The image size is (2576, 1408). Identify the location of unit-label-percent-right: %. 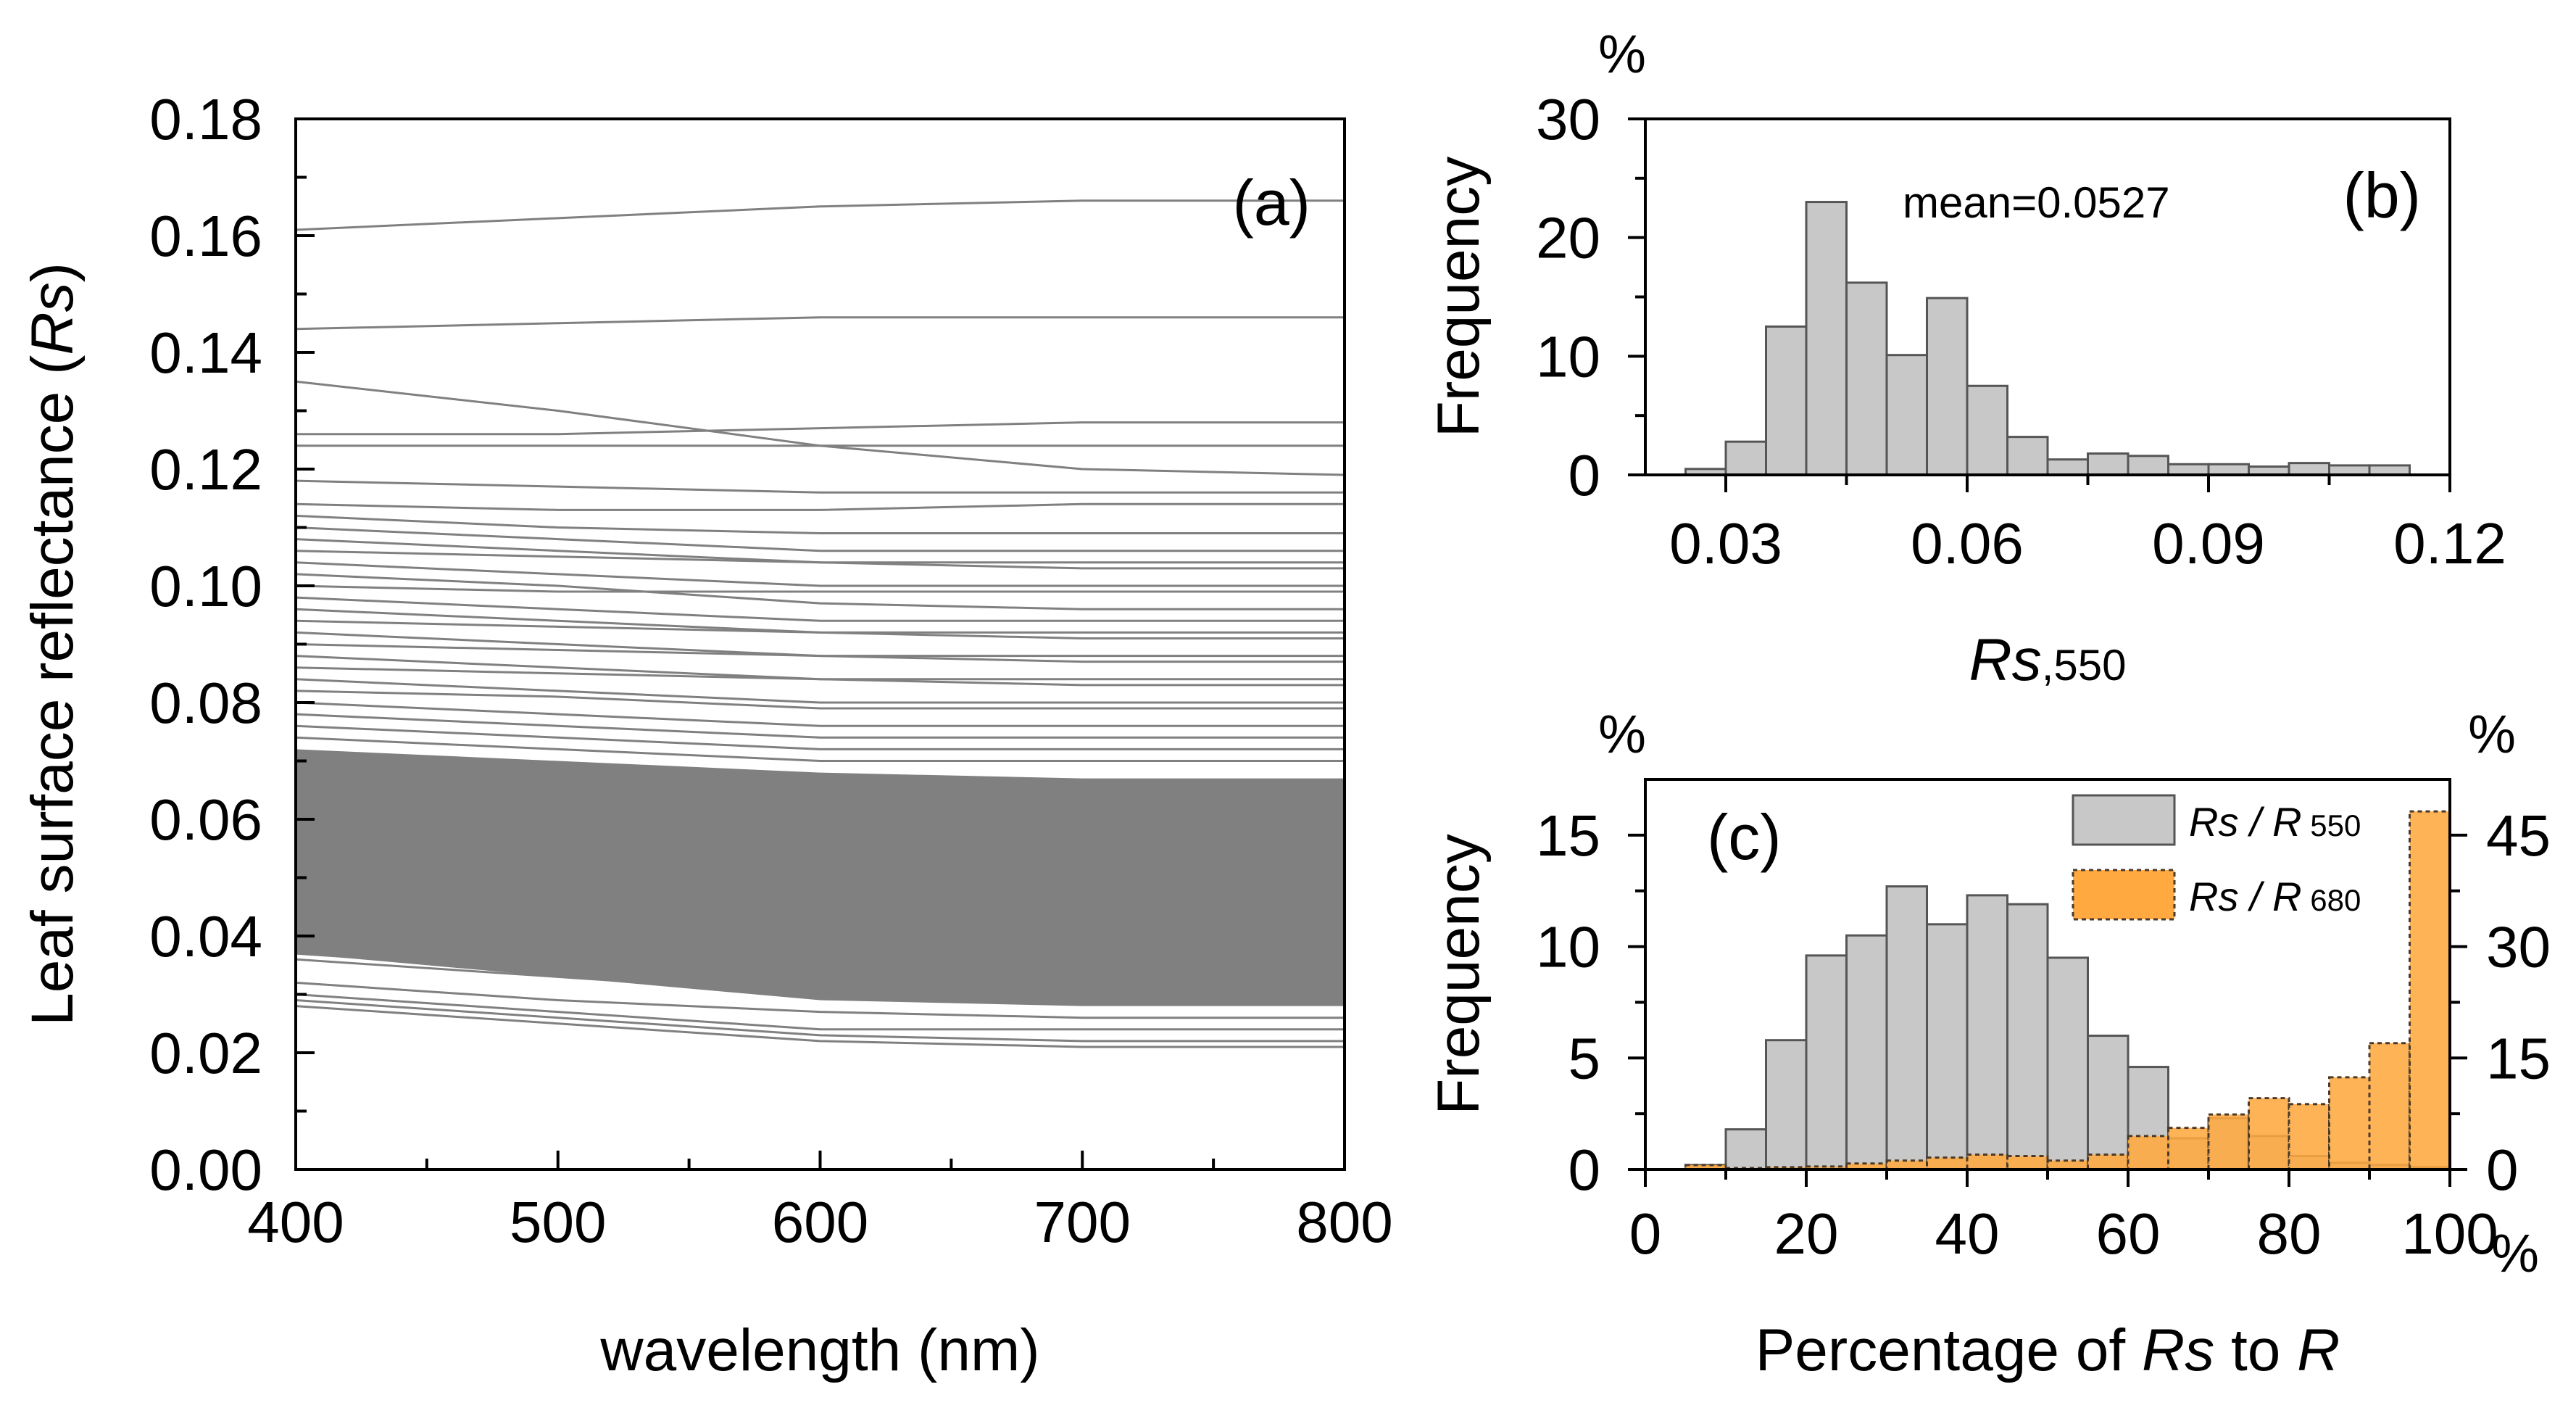
(2492, 734).